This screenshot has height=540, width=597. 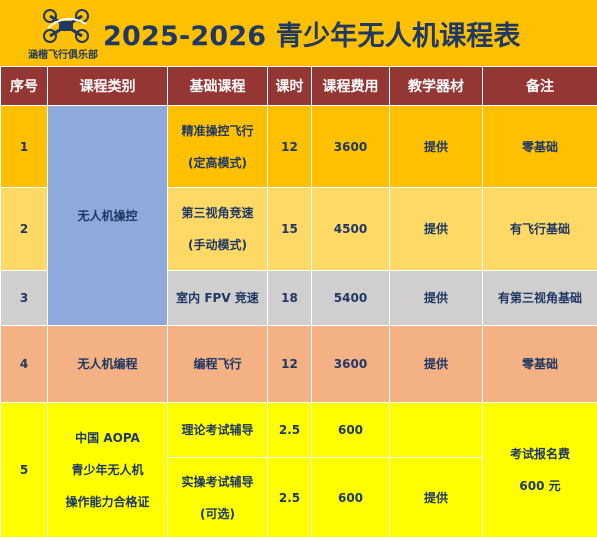 I want to click on course-line: 实操考试辅导, so click(x=217, y=481).